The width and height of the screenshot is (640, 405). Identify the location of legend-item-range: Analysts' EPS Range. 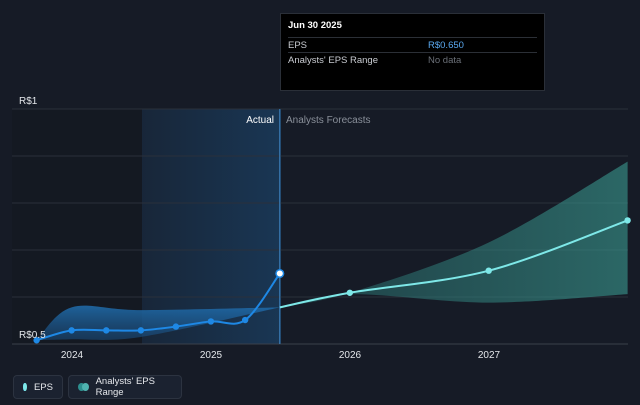
(125, 387).